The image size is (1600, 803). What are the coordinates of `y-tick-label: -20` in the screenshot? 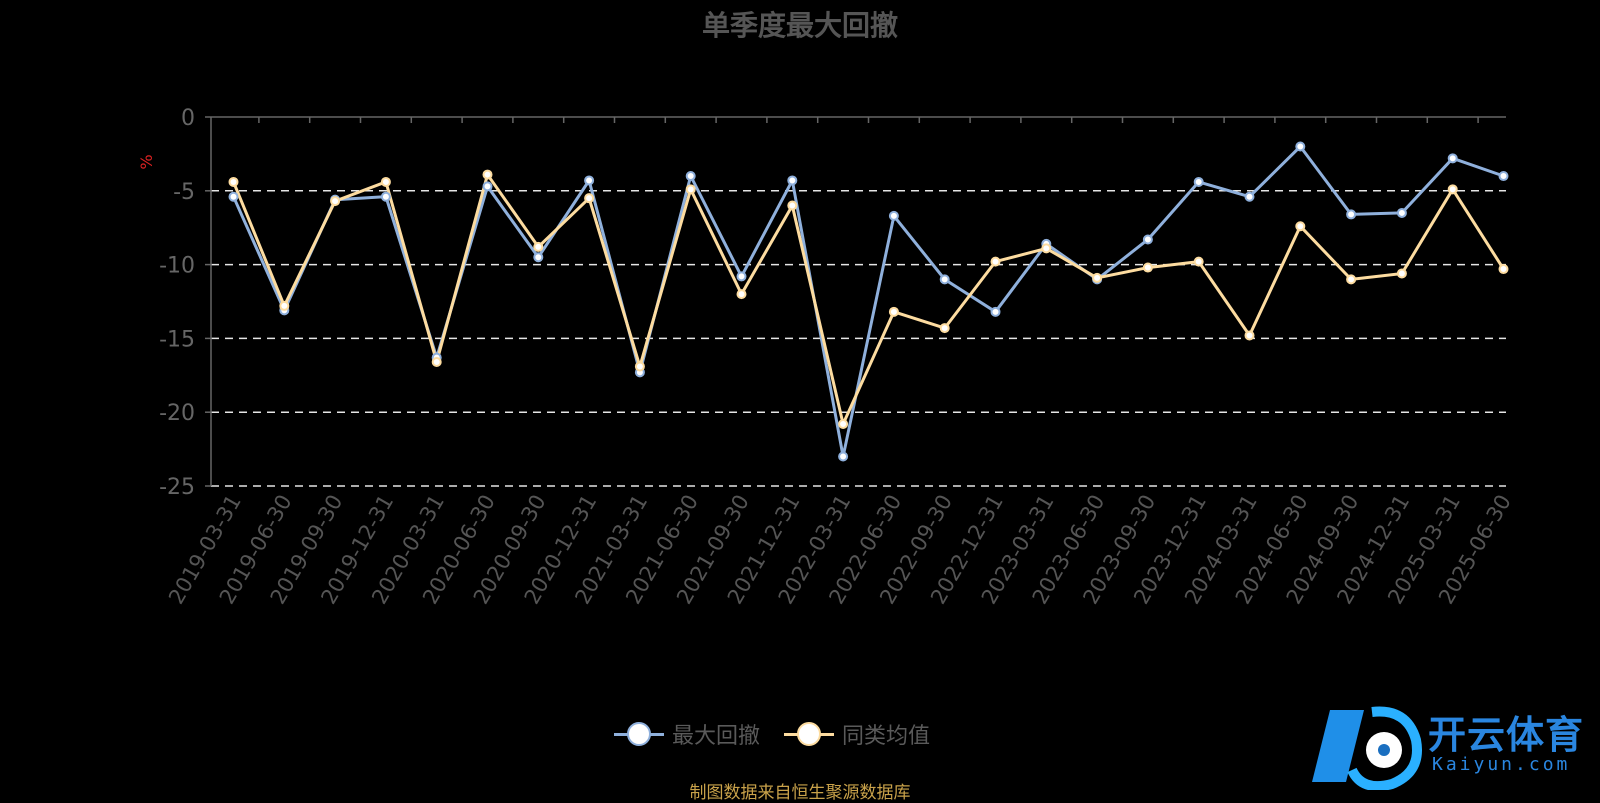 It's located at (177, 413).